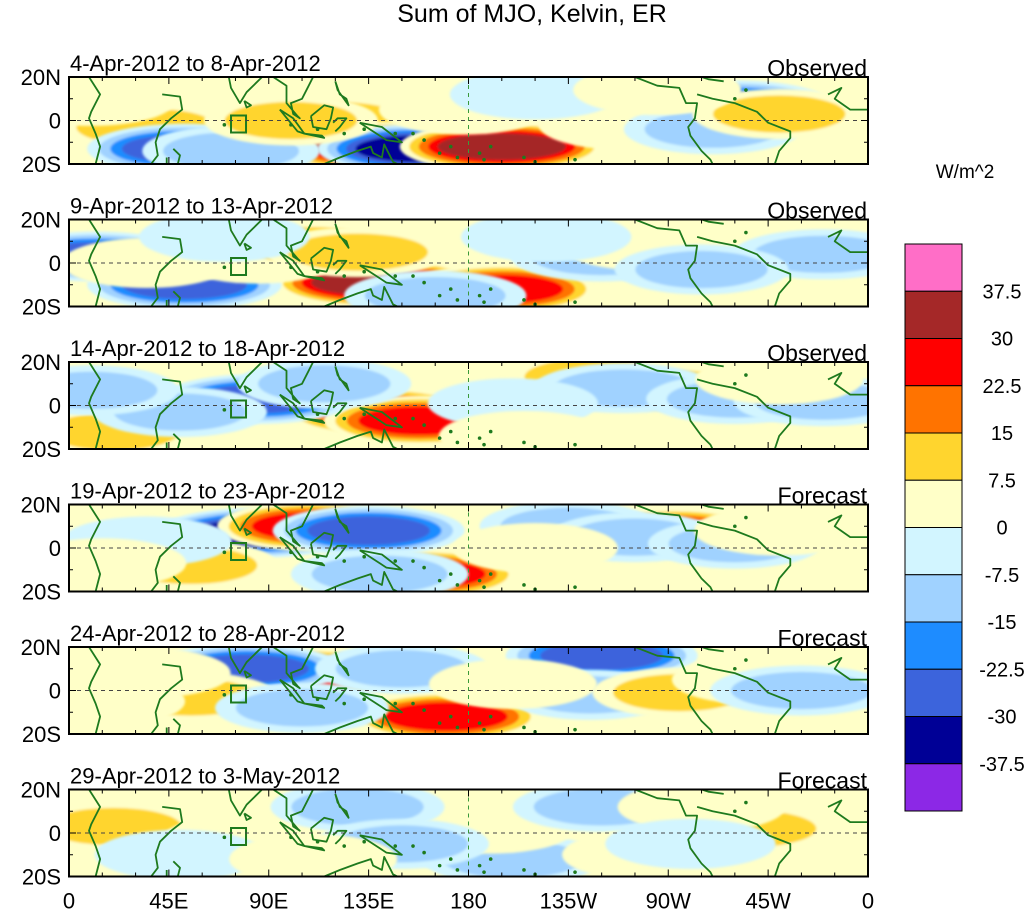  Describe the element at coordinates (817, 211) in the screenshot. I see `panel-kind: Observed` at that location.